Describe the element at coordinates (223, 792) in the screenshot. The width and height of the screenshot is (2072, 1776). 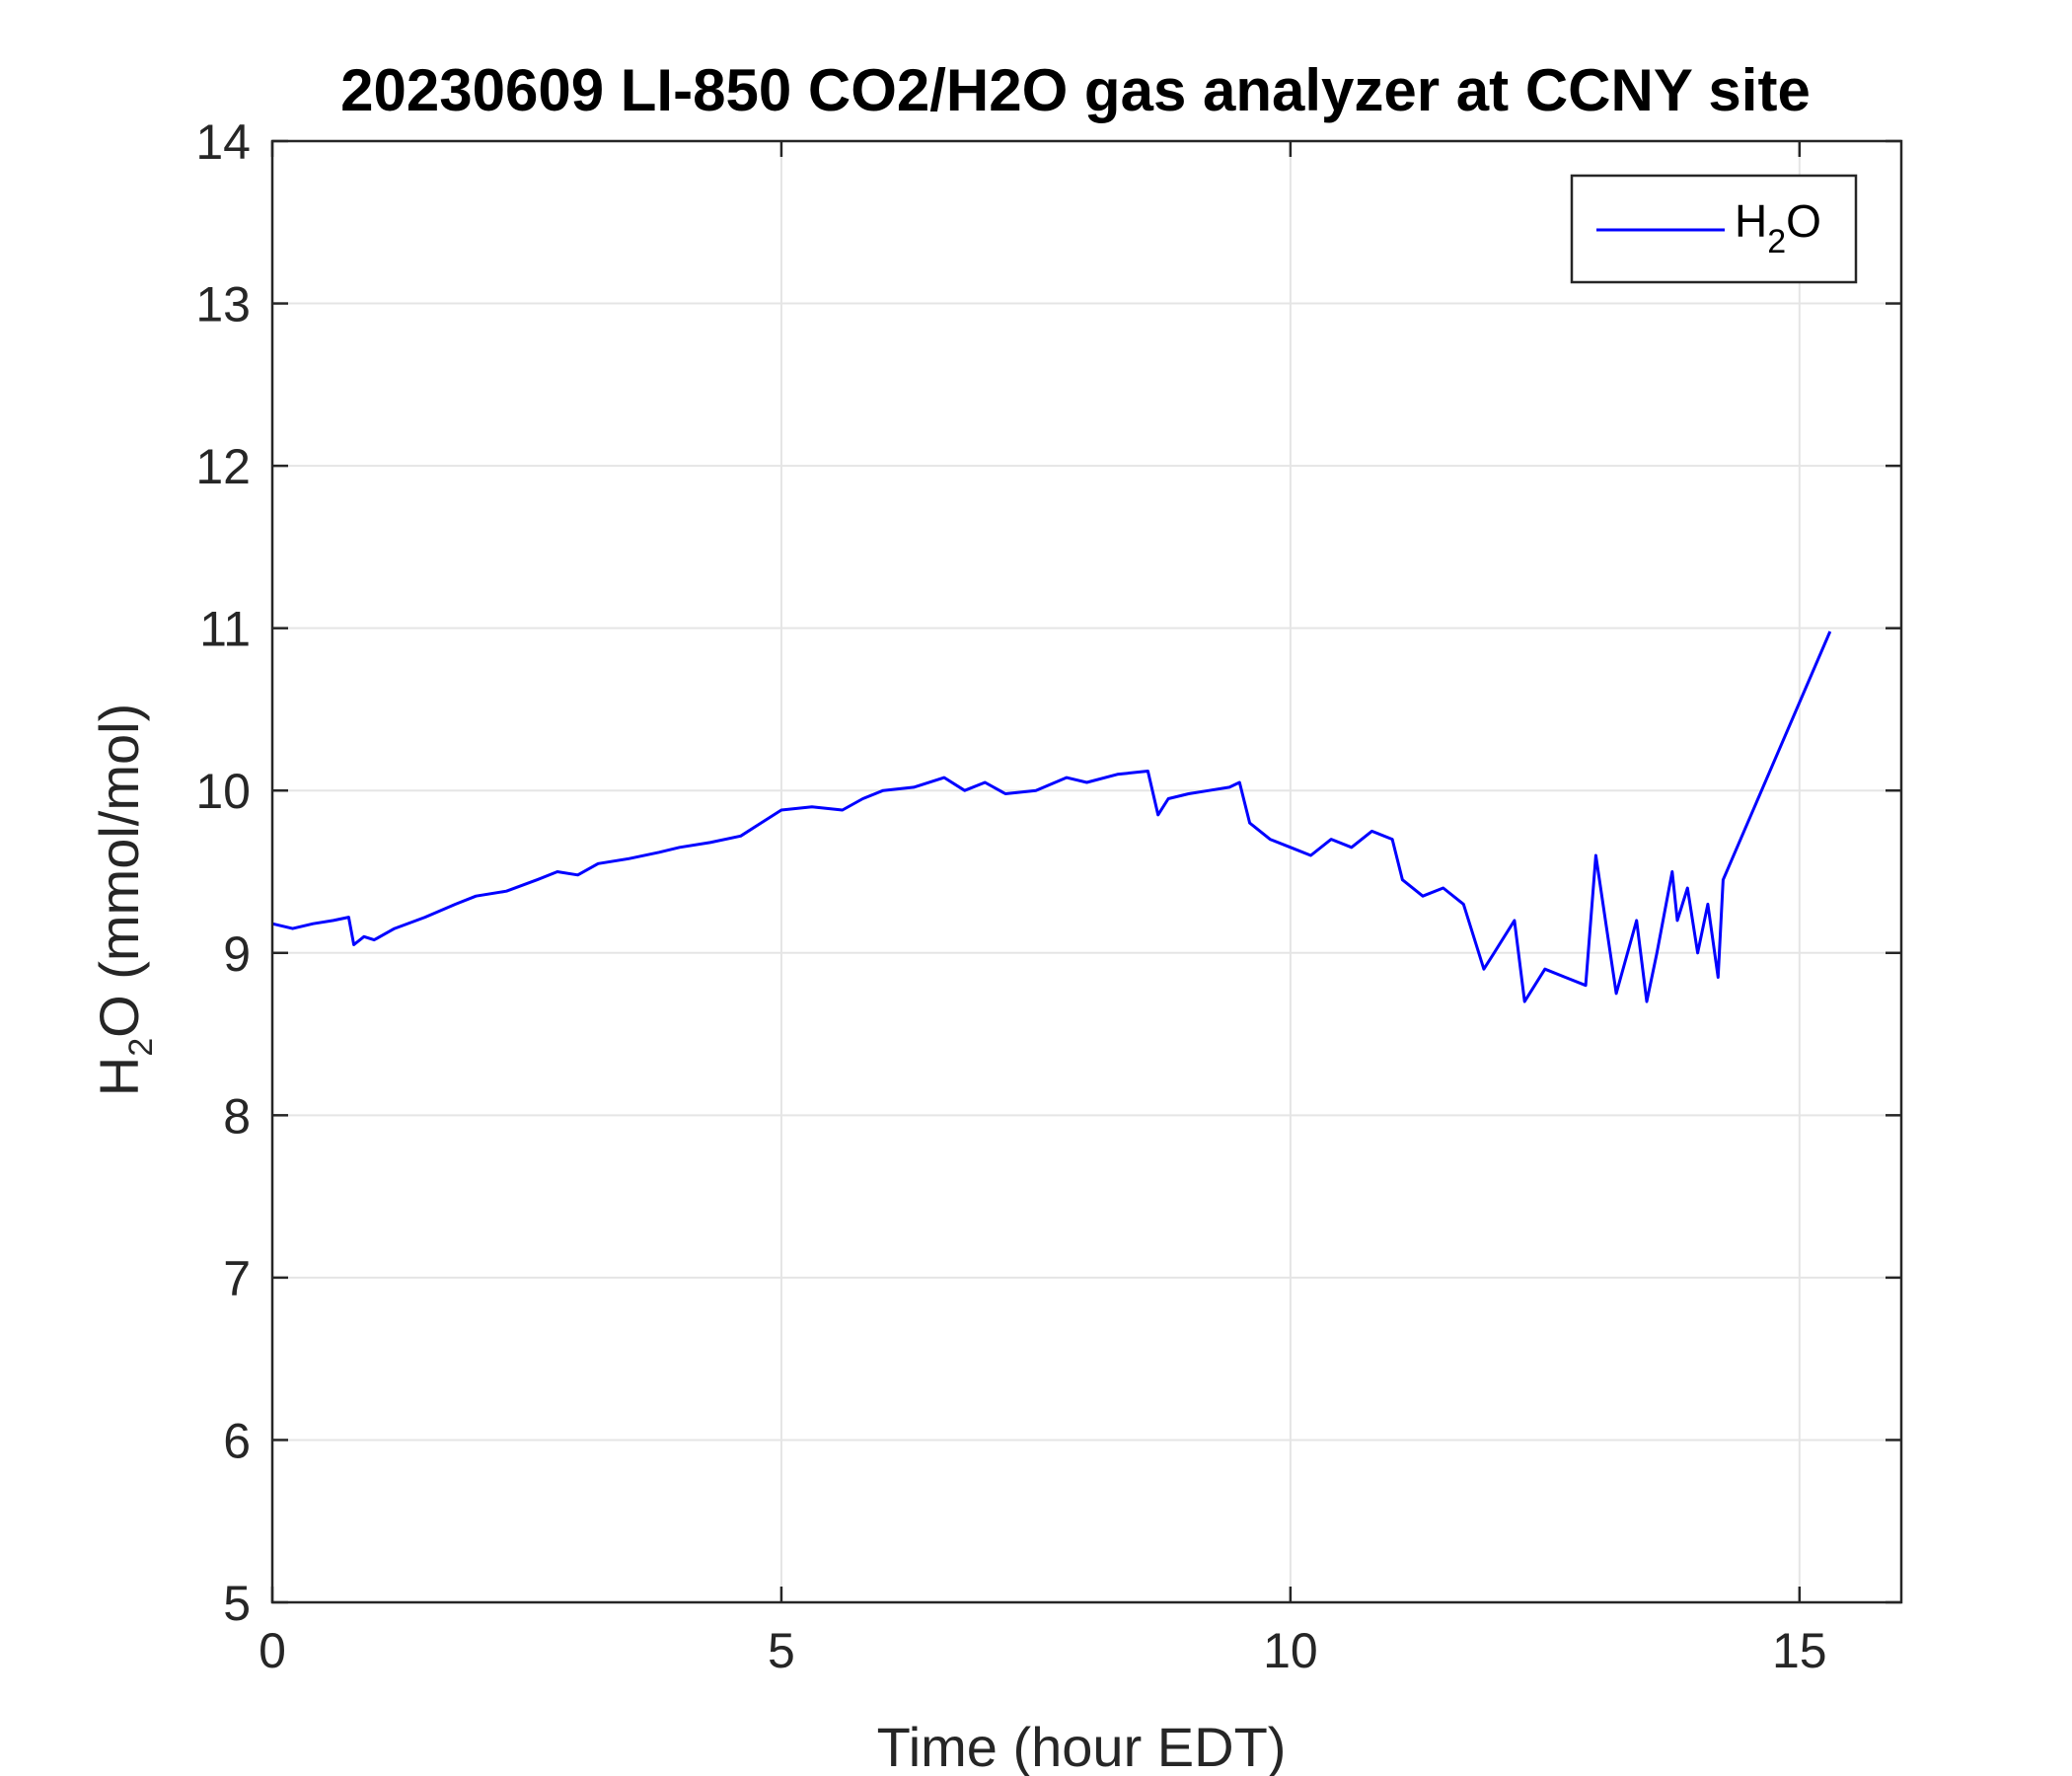
I see `y-tick-label: 10` at that location.